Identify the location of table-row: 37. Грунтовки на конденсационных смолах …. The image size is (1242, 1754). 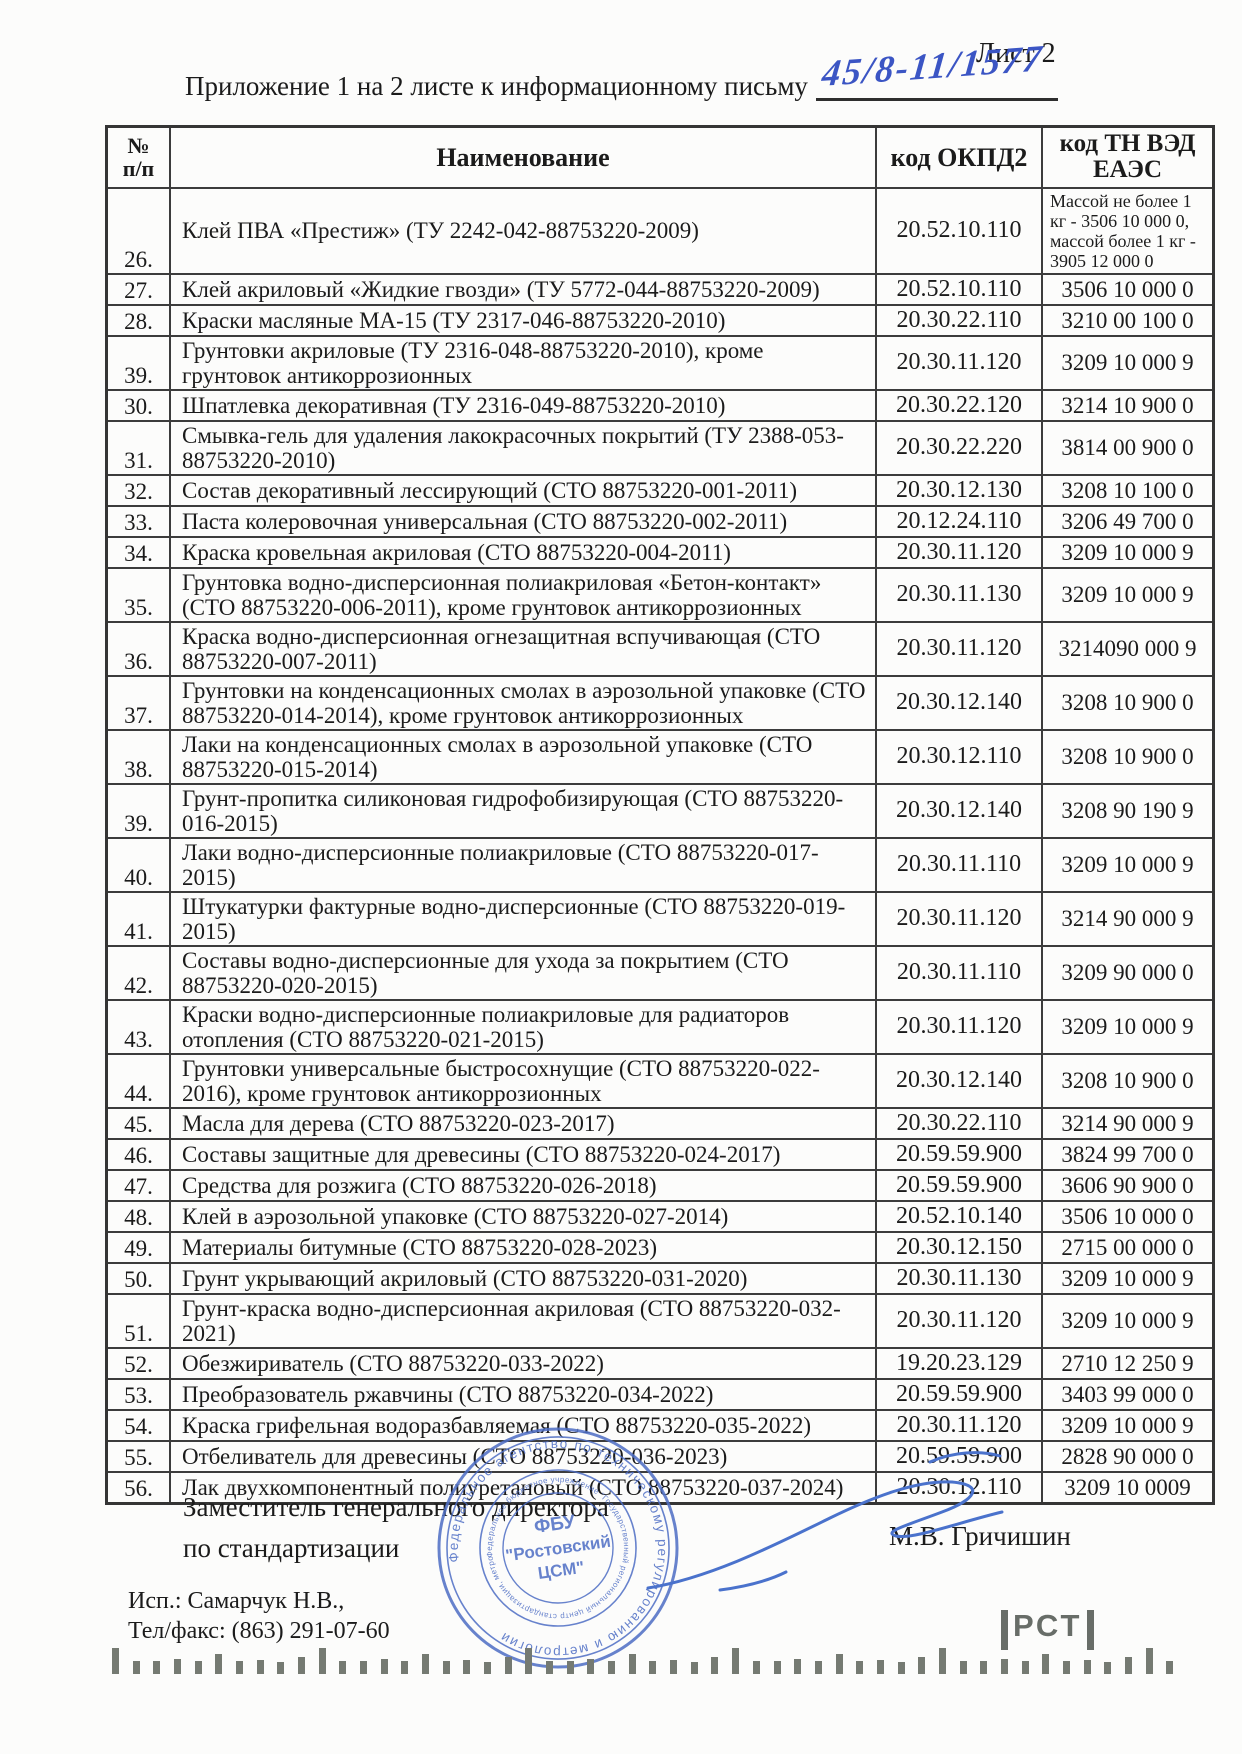
(660, 702).